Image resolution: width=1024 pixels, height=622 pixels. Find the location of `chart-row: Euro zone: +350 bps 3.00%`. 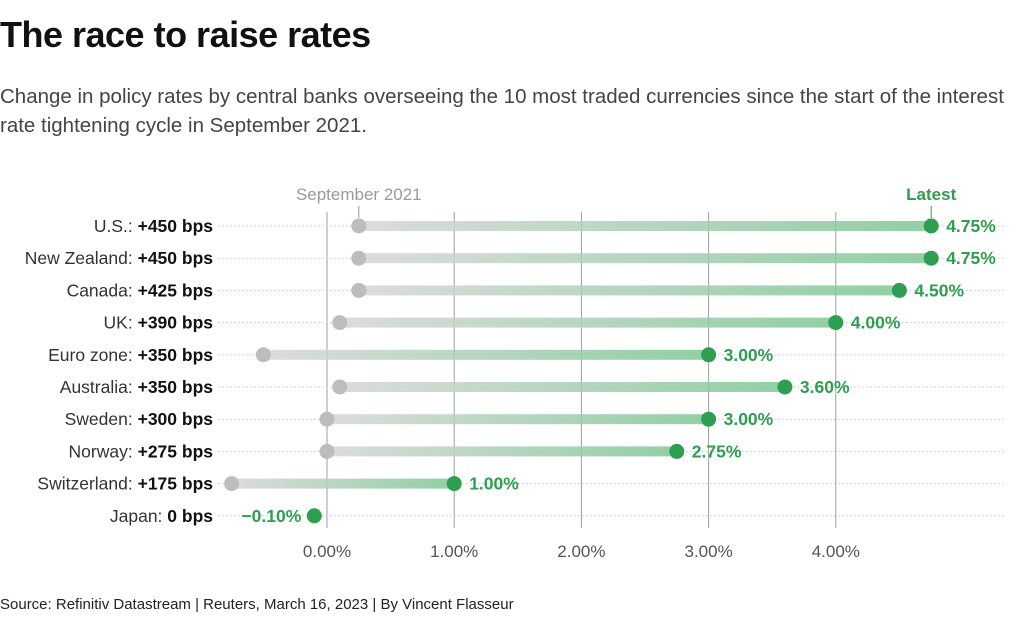

chart-row: Euro zone: +350 bps 3.00% is located at coordinates (527, 355).